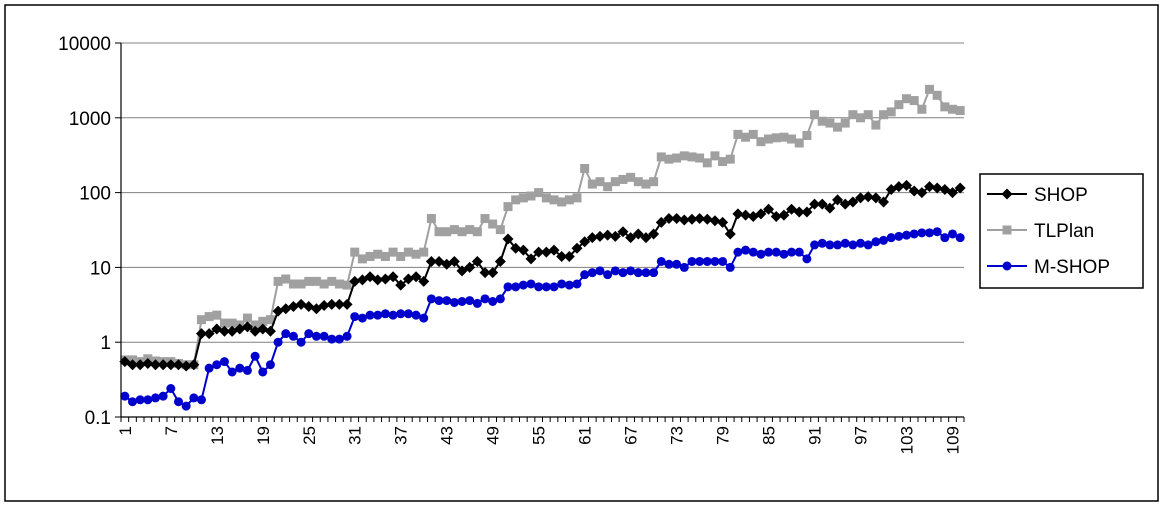  I want to click on legend-marker-shop, so click(1007, 194).